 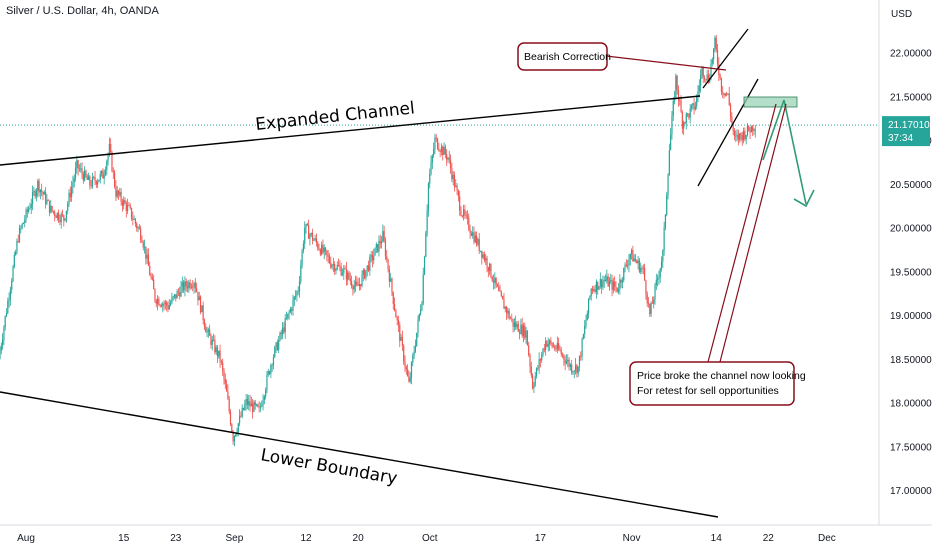 I want to click on y-tick-label: 20.50000, so click(x=911, y=185).